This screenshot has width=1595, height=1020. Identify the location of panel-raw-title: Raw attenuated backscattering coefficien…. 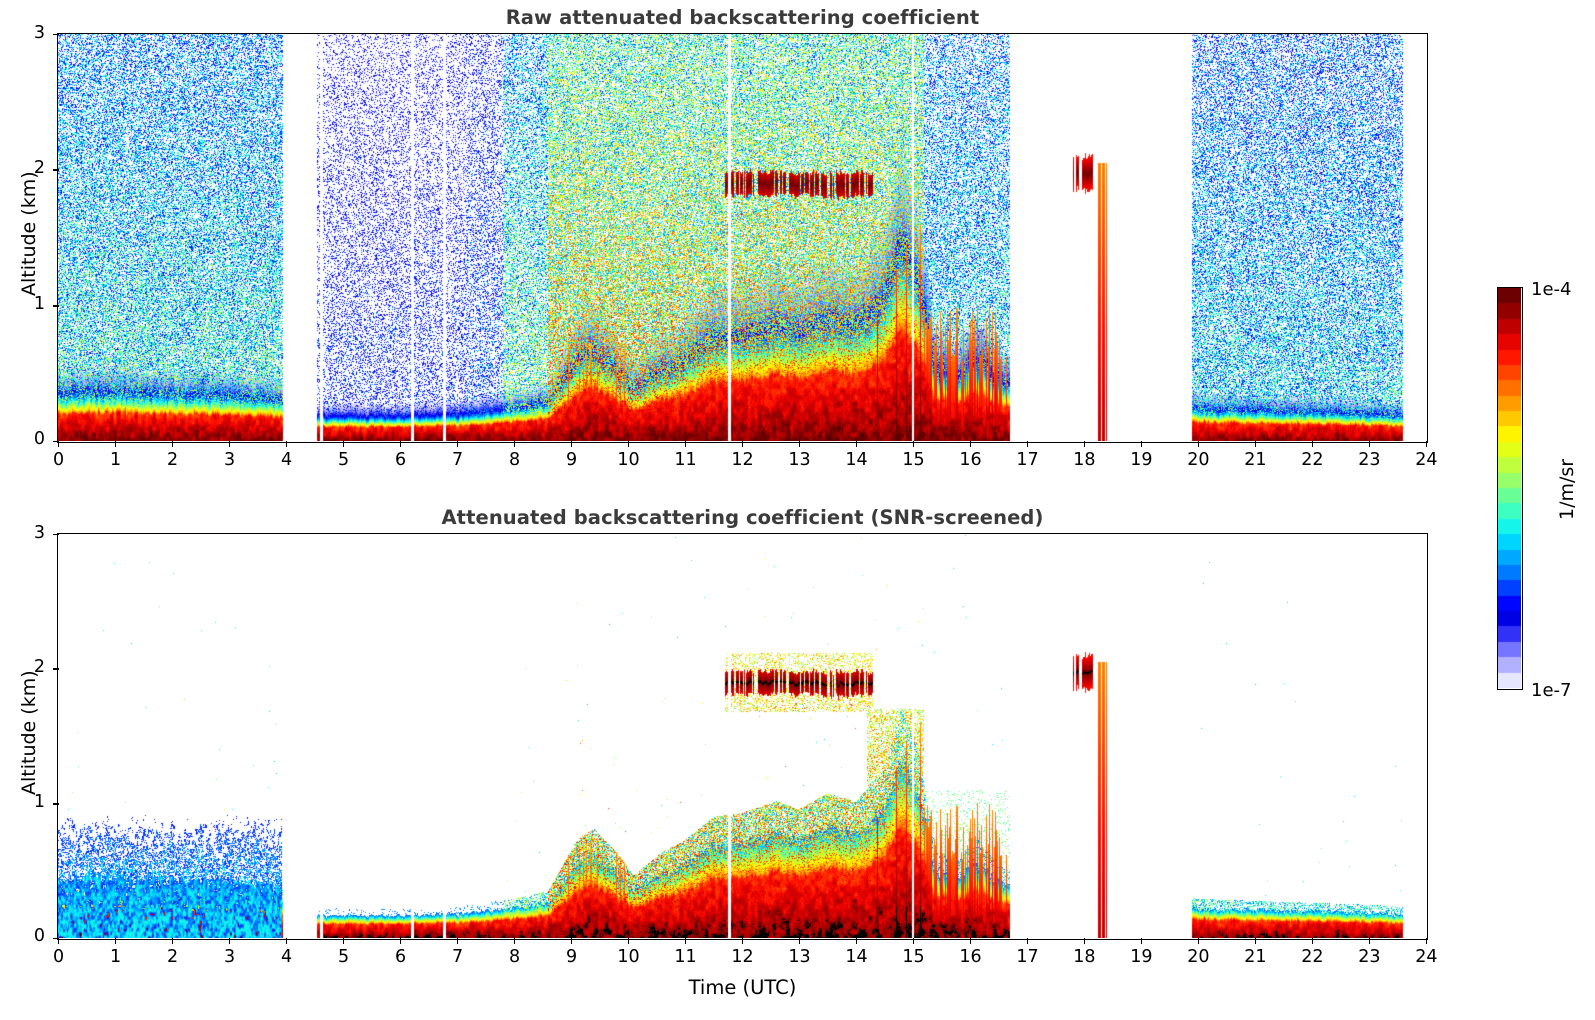
(742, 17).